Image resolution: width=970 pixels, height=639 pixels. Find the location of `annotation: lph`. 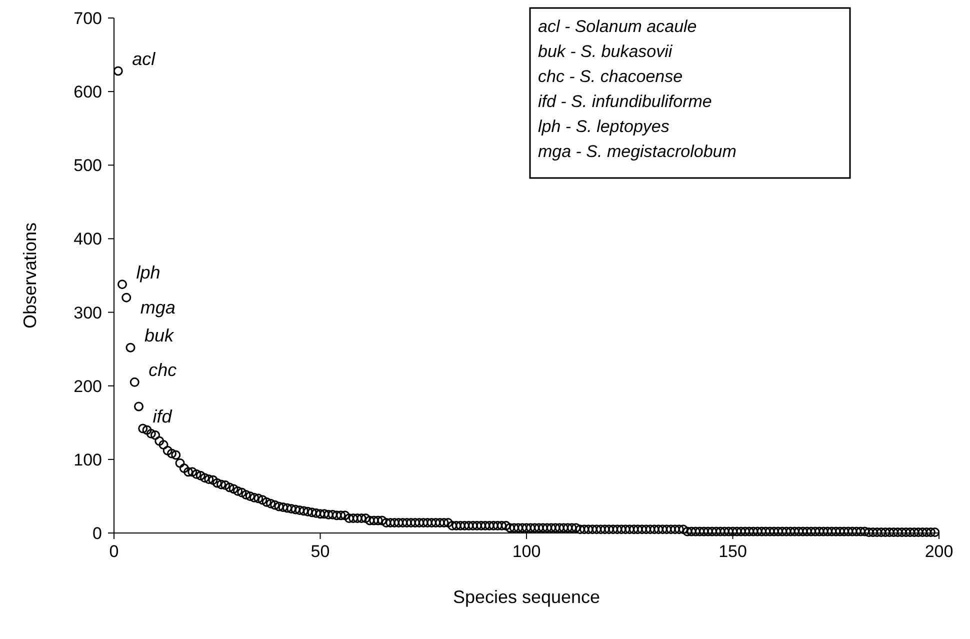

annotation: lph is located at coordinates (148, 272).